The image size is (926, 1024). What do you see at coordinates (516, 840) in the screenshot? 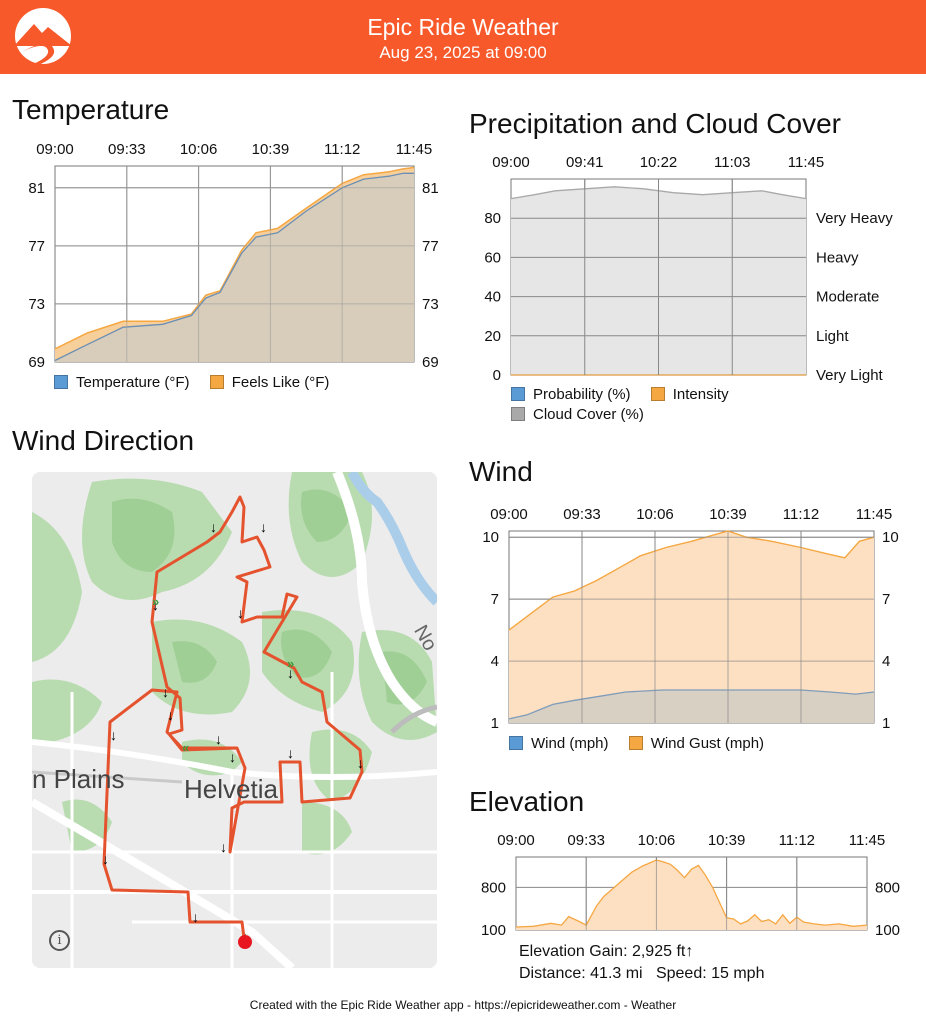
I see `elevation-x-tick-label: 09:00` at bounding box center [516, 840].